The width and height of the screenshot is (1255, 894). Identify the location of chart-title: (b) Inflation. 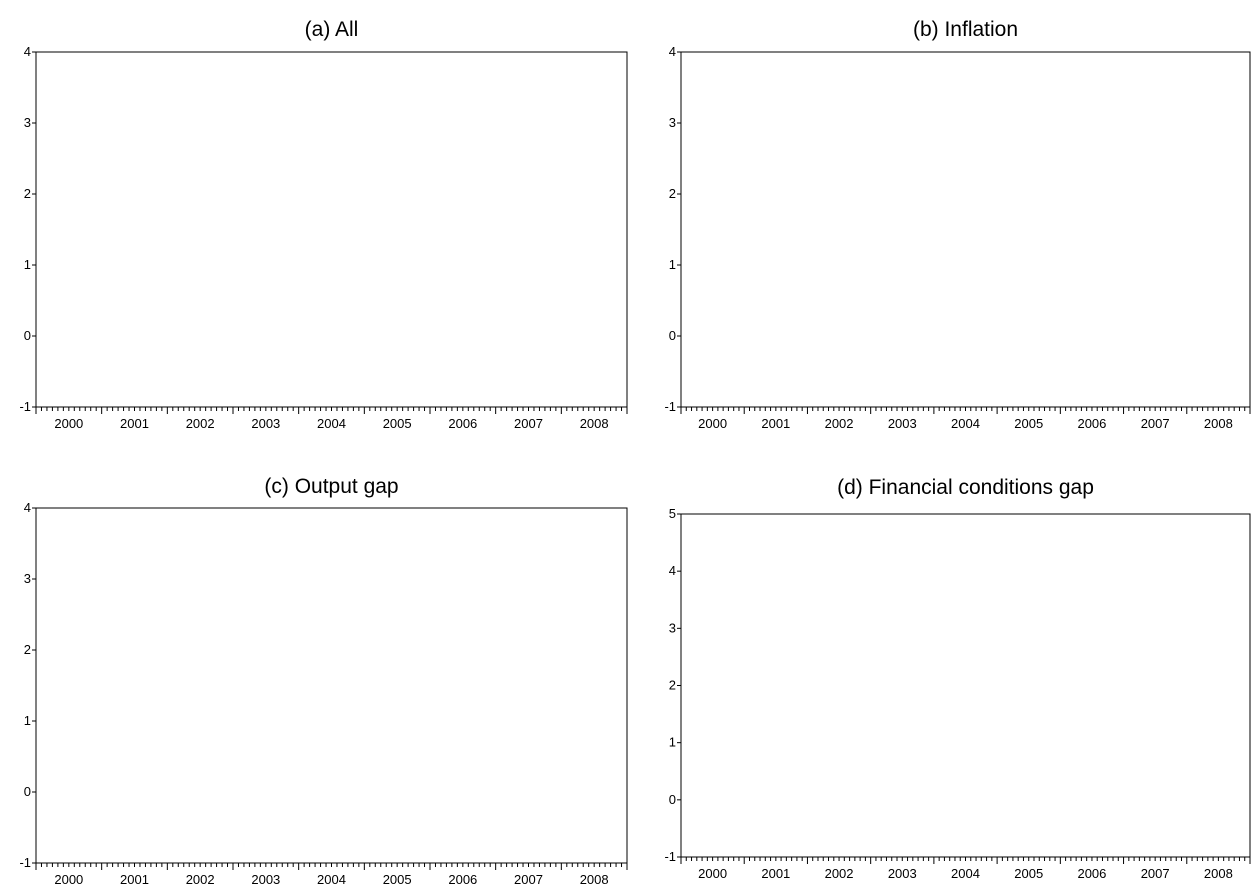
(965, 29).